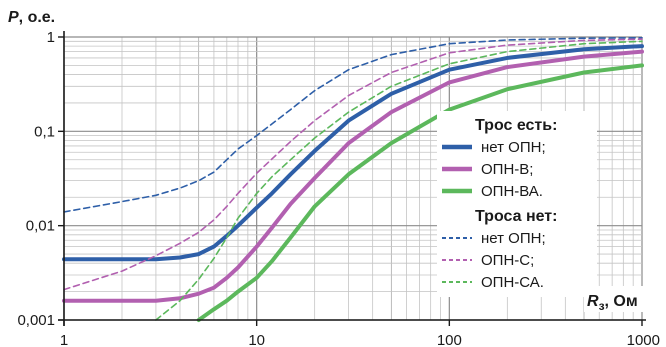 The width and height of the screenshot is (666, 347). I want to click on y-axis-title: P, о.е., so click(31, 17).